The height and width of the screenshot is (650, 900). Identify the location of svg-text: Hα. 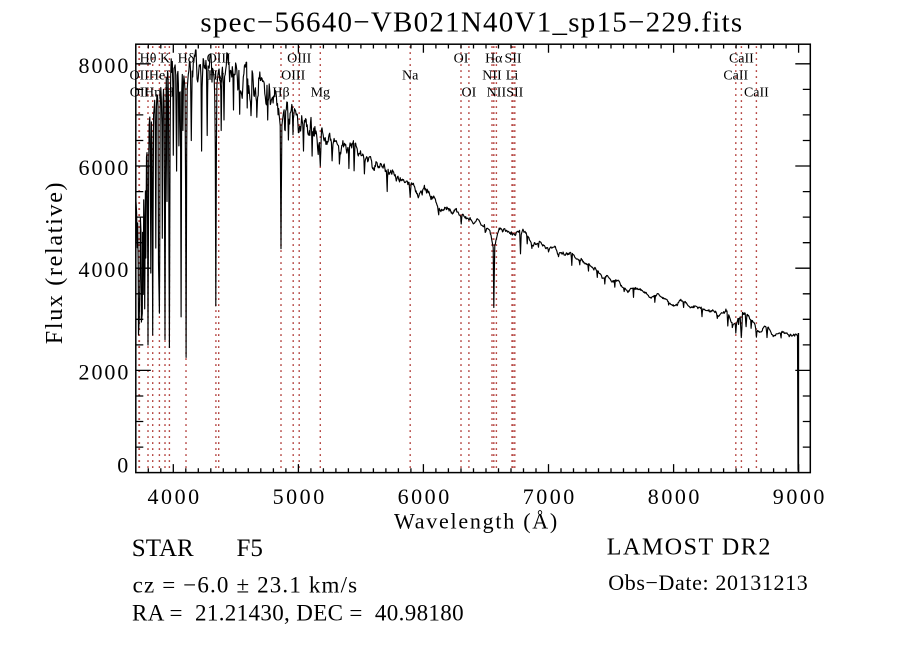
(494, 59).